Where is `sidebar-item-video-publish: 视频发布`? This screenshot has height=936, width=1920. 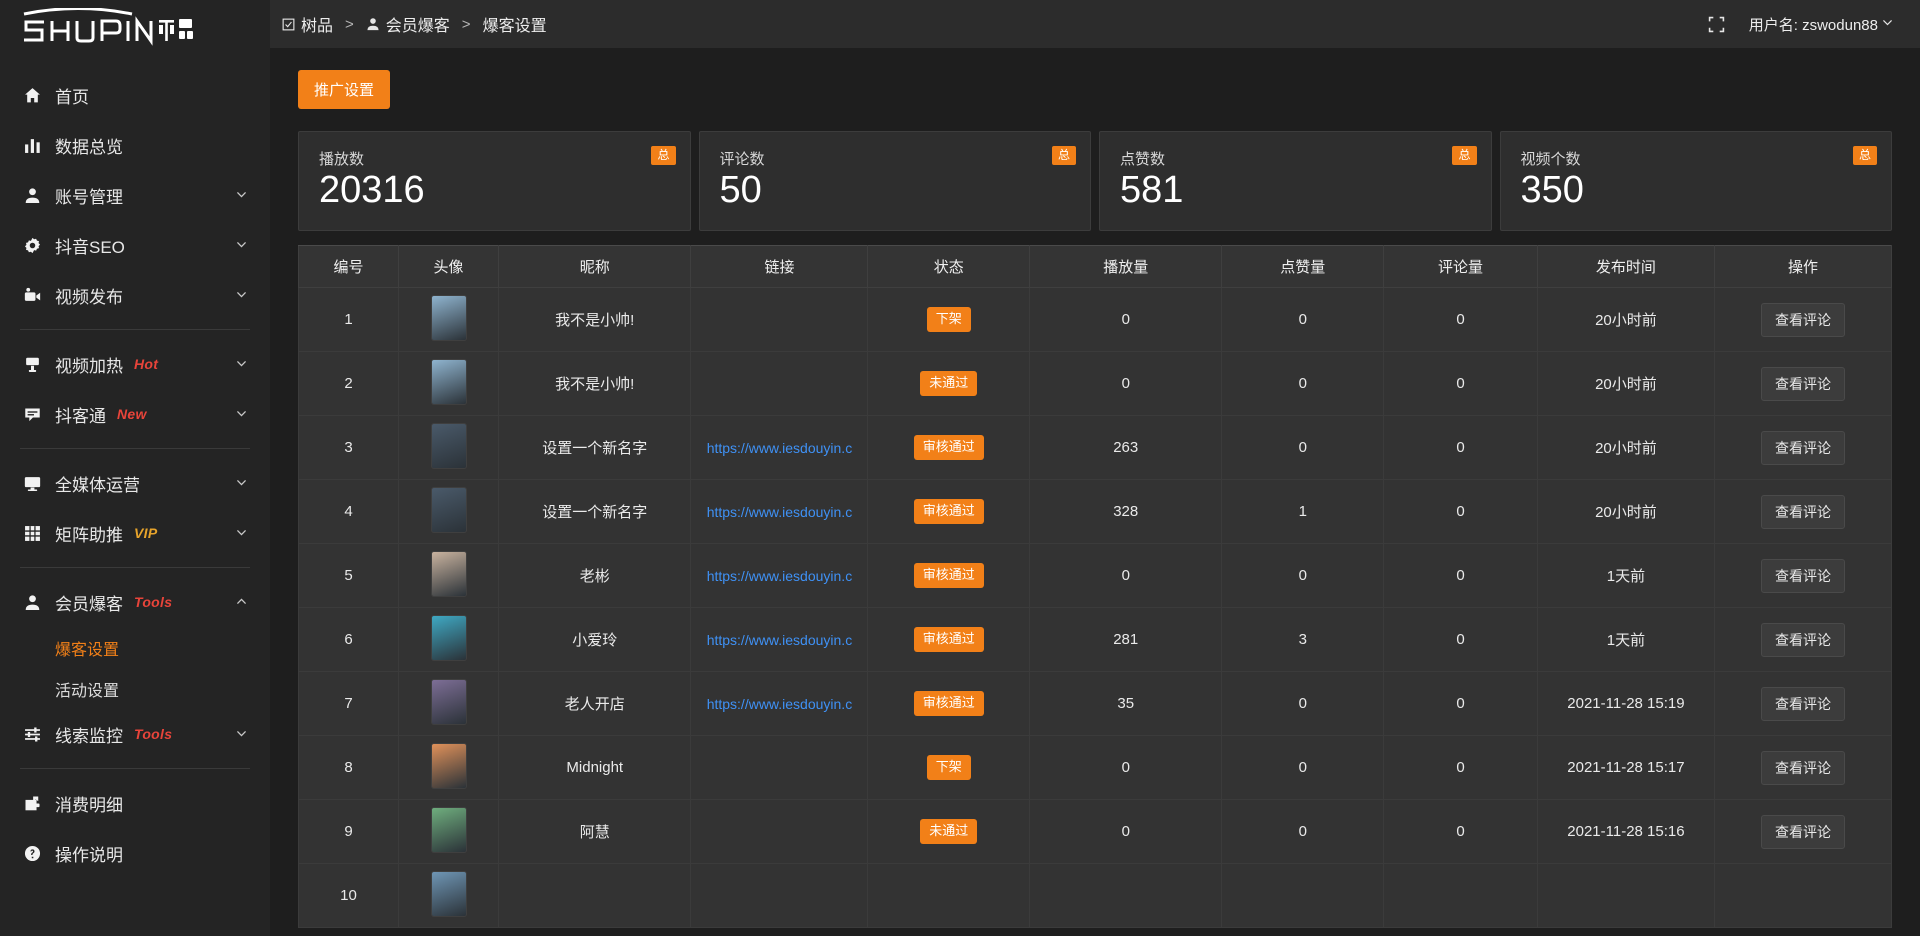
sidebar-item-video-publish: 视频发布 is located at coordinates (135, 295).